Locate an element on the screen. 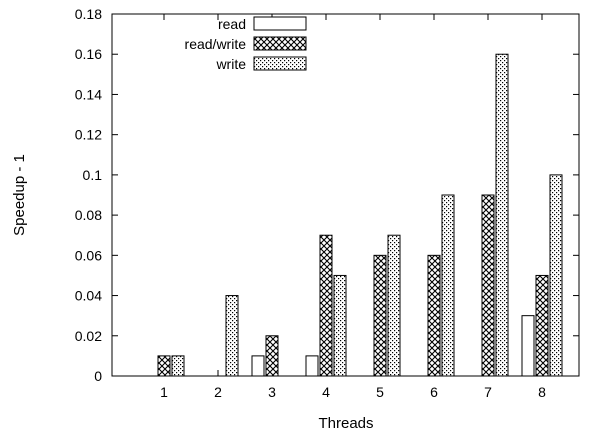  y-tick-label: 0.06 is located at coordinates (88, 255).